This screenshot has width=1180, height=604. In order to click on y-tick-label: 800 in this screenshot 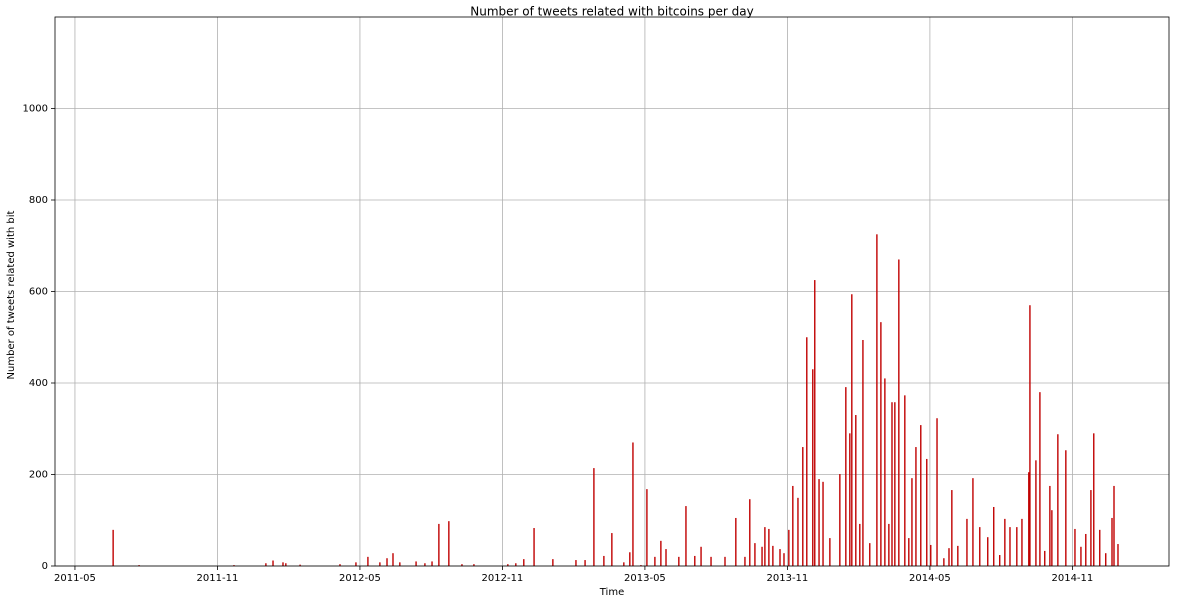, I will do `click(38, 200)`.